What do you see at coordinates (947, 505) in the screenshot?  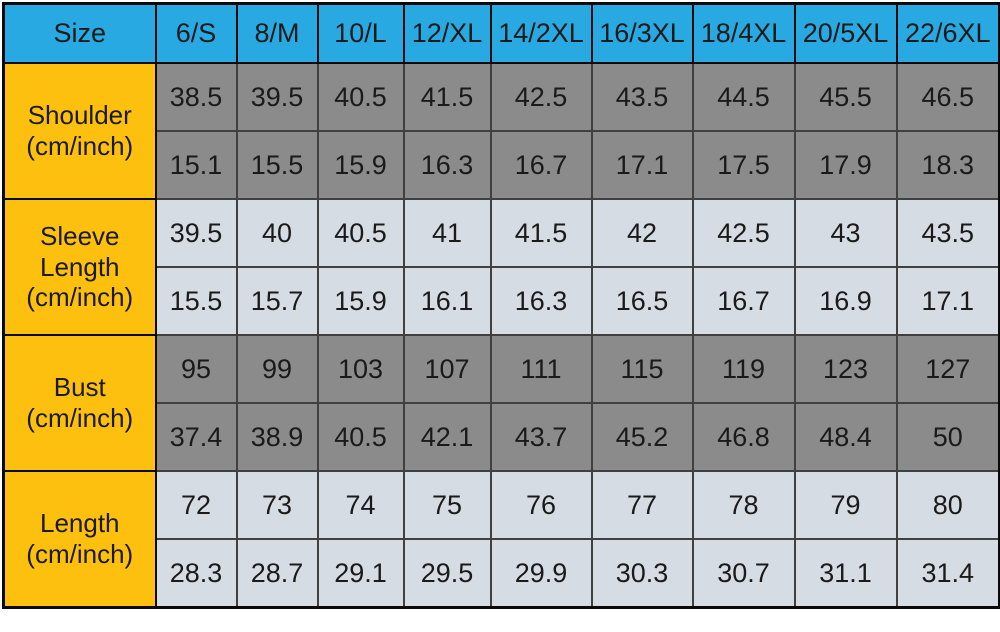 I see `value-cell: 80` at bounding box center [947, 505].